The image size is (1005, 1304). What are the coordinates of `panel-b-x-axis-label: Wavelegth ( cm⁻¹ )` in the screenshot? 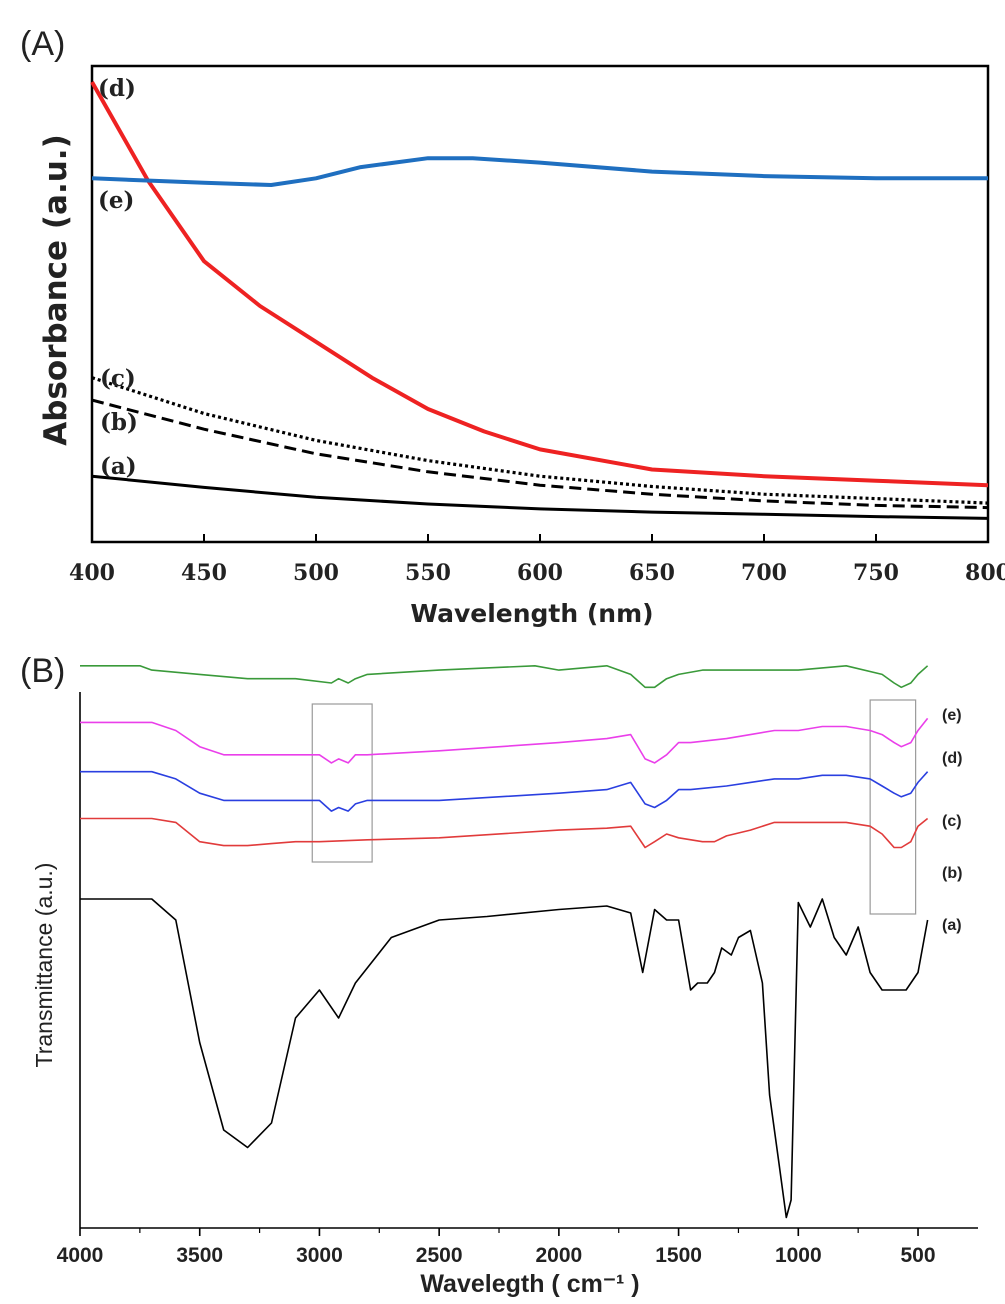 It's located at (529, 1284).